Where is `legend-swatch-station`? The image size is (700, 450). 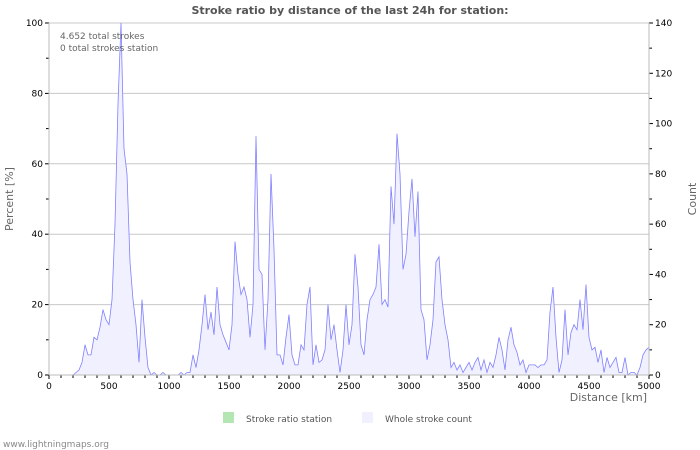 legend-swatch-station is located at coordinates (228, 417).